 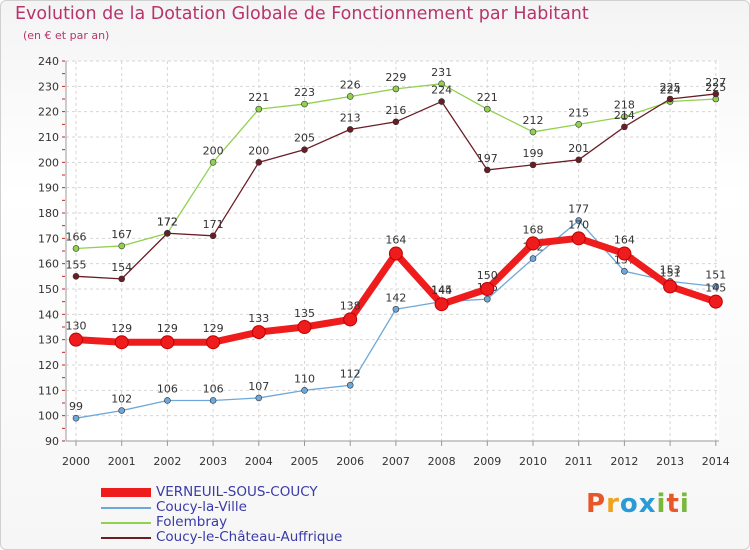 What do you see at coordinates (122, 461) in the screenshot?
I see `x-tick-label: 2001` at bounding box center [122, 461].